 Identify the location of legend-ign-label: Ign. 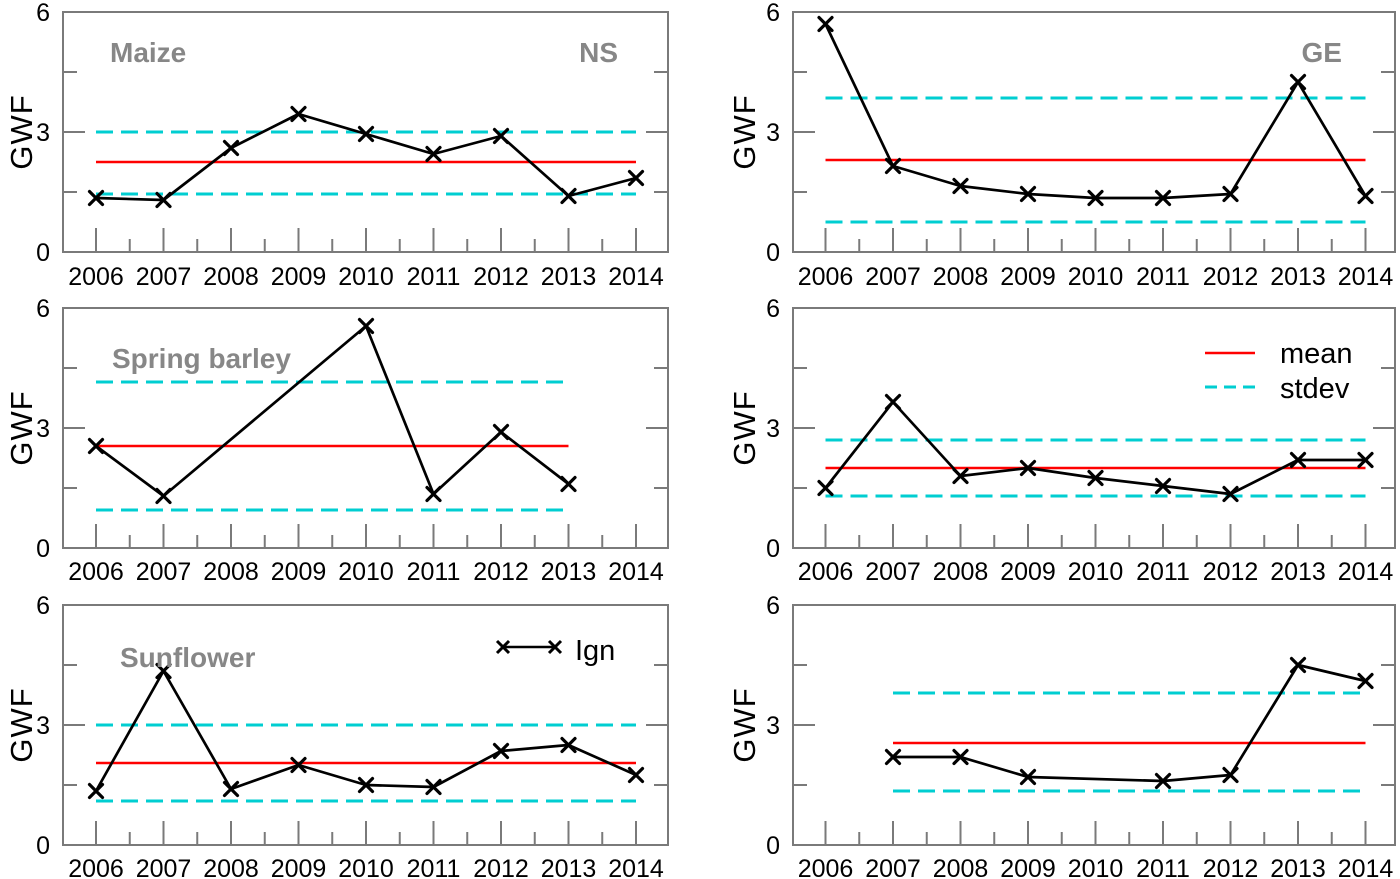
(595, 651).